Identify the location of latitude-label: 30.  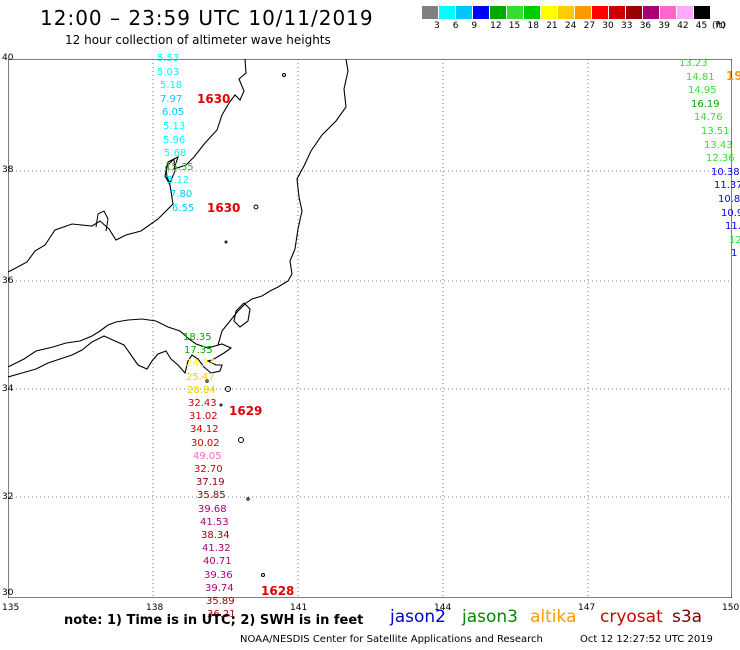
(8, 593).